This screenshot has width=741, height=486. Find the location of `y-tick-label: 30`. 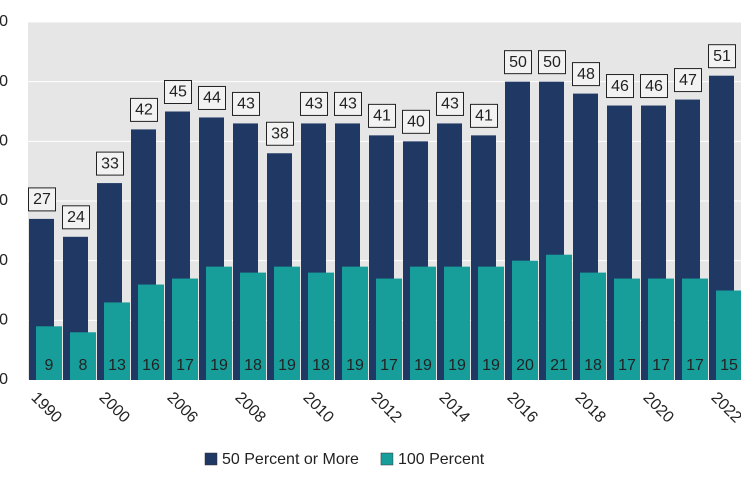

y-tick-label: 30 is located at coordinates (4, 200).